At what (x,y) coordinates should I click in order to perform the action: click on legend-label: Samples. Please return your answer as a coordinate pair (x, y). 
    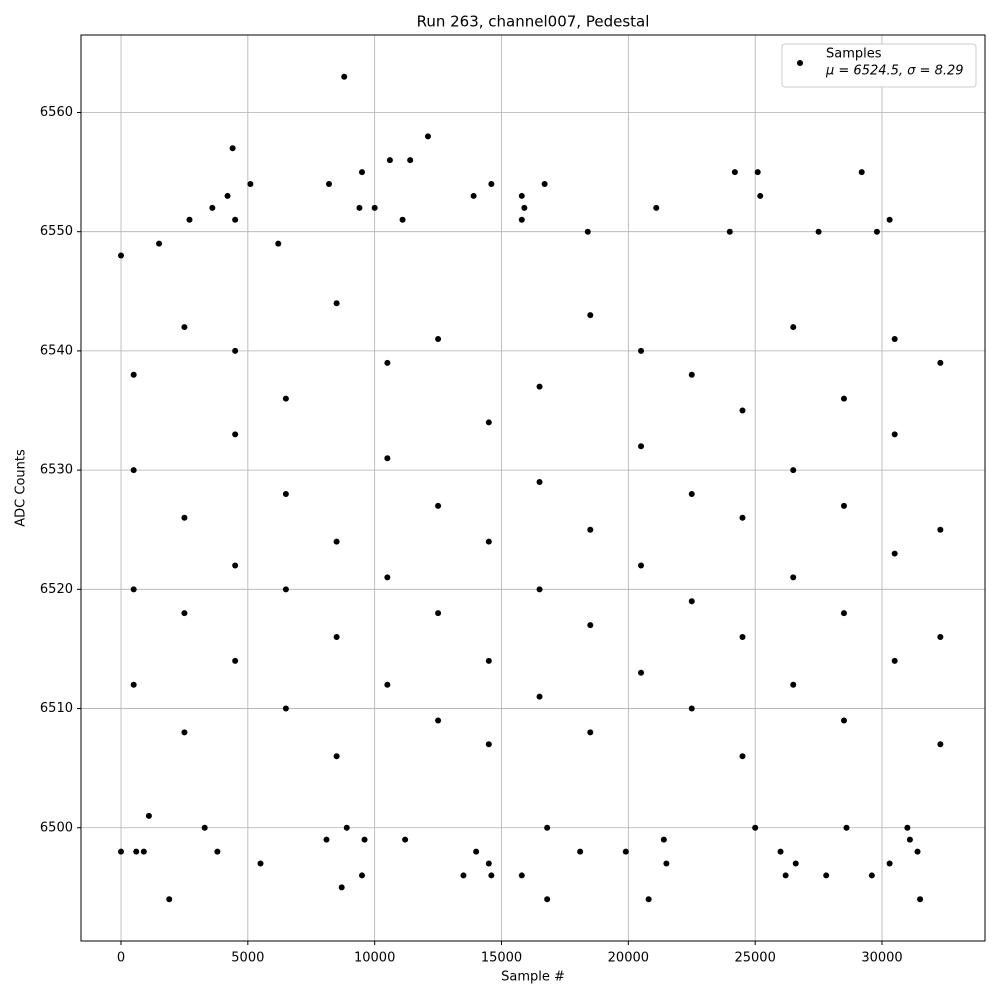
    Looking at the image, I should click on (854, 54).